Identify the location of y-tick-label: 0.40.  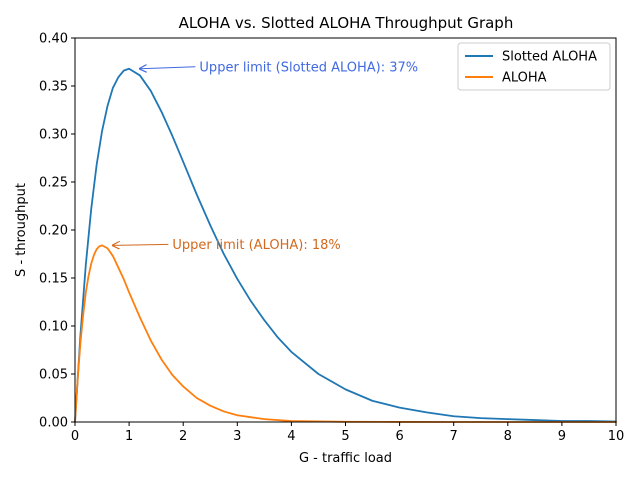
(53, 39).